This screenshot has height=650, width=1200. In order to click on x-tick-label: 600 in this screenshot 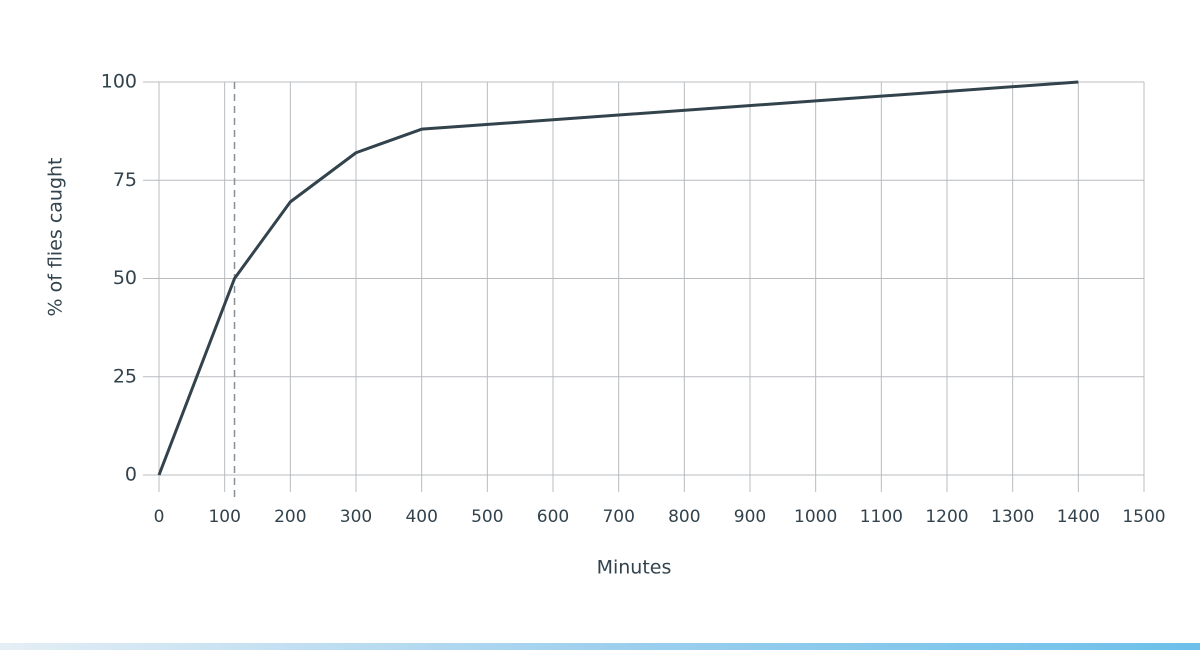, I will do `click(553, 517)`.